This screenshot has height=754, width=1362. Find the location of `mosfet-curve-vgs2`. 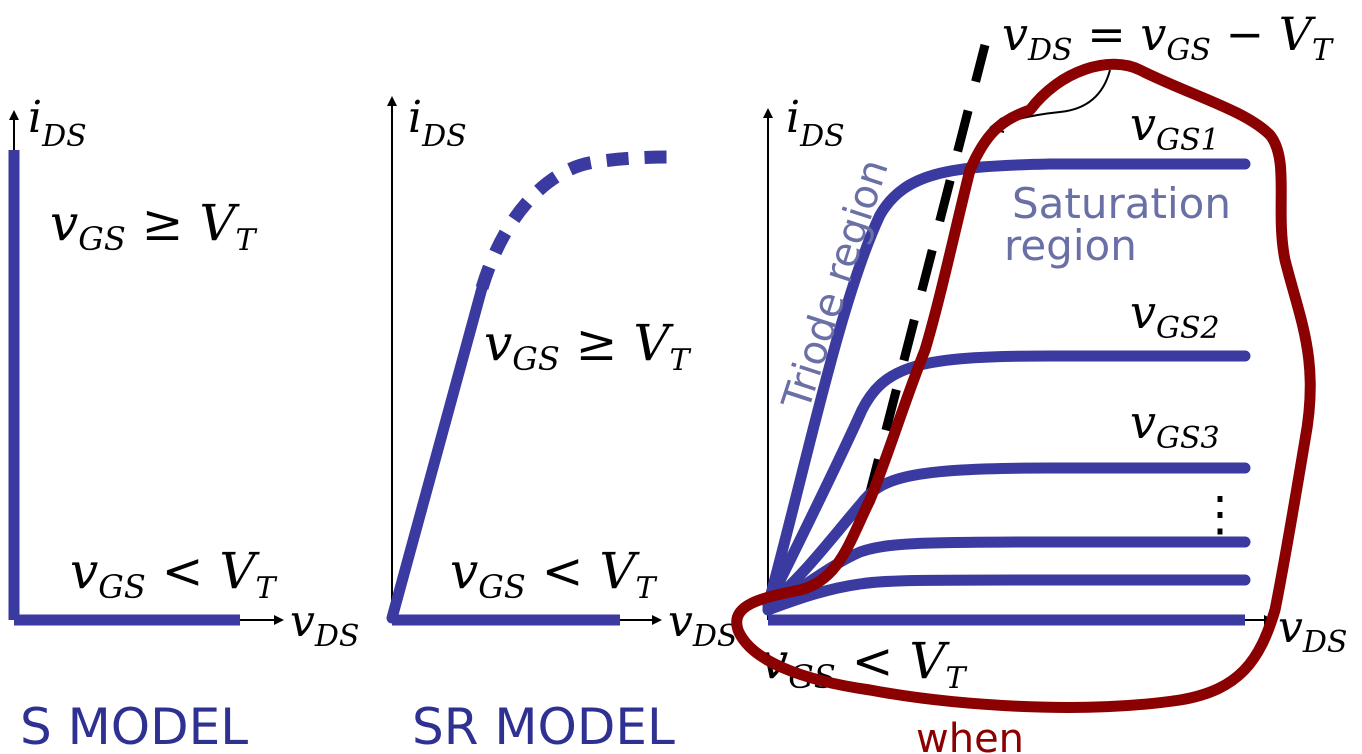

mosfet-curve-vgs2 is located at coordinates (1006, 480).